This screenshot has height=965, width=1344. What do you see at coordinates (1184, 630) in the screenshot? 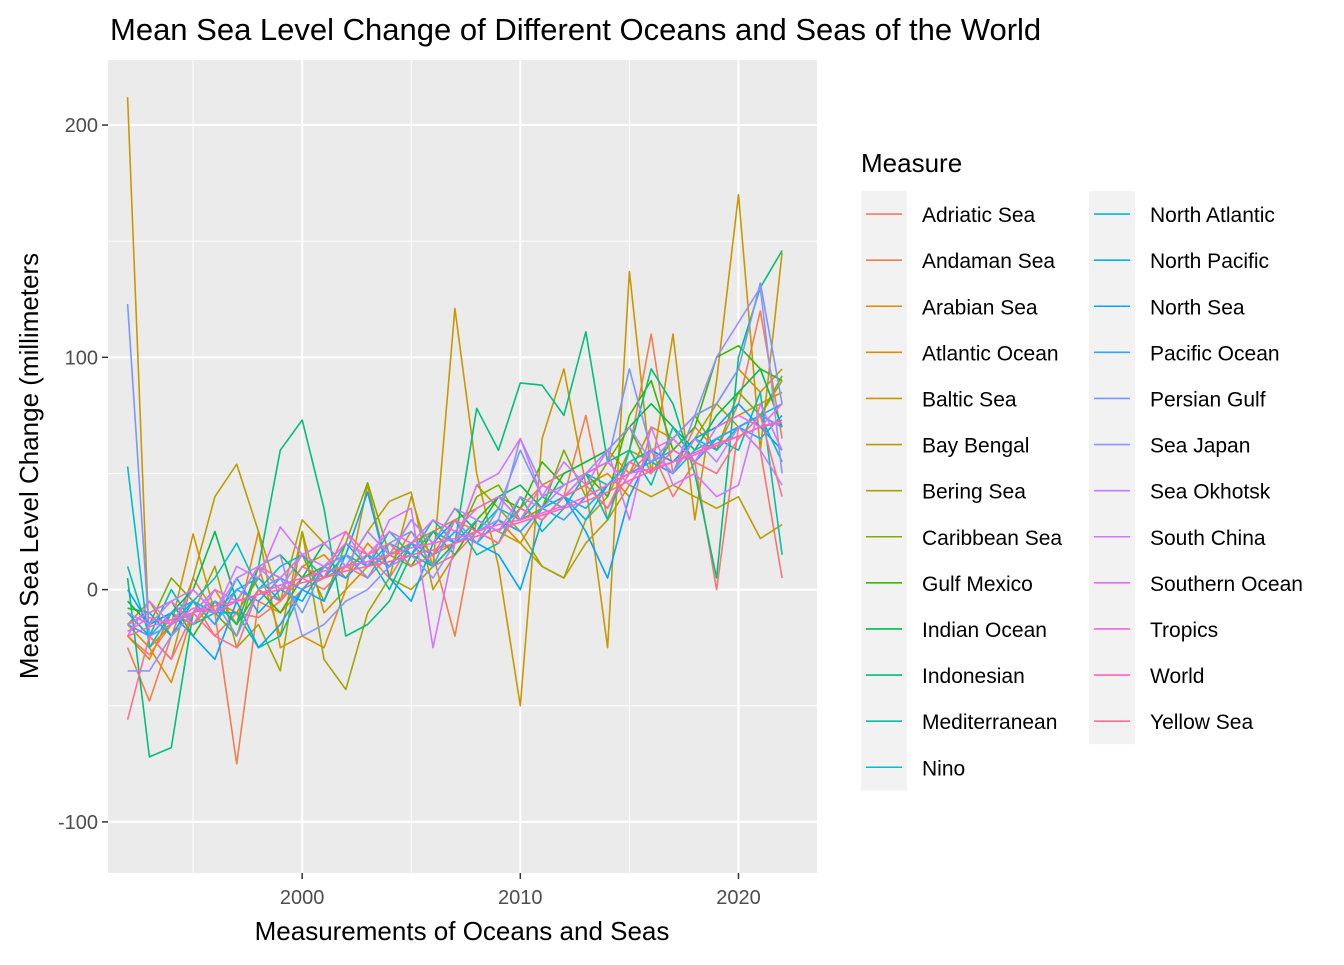
I see `legend-label: Tropics` at bounding box center [1184, 630].